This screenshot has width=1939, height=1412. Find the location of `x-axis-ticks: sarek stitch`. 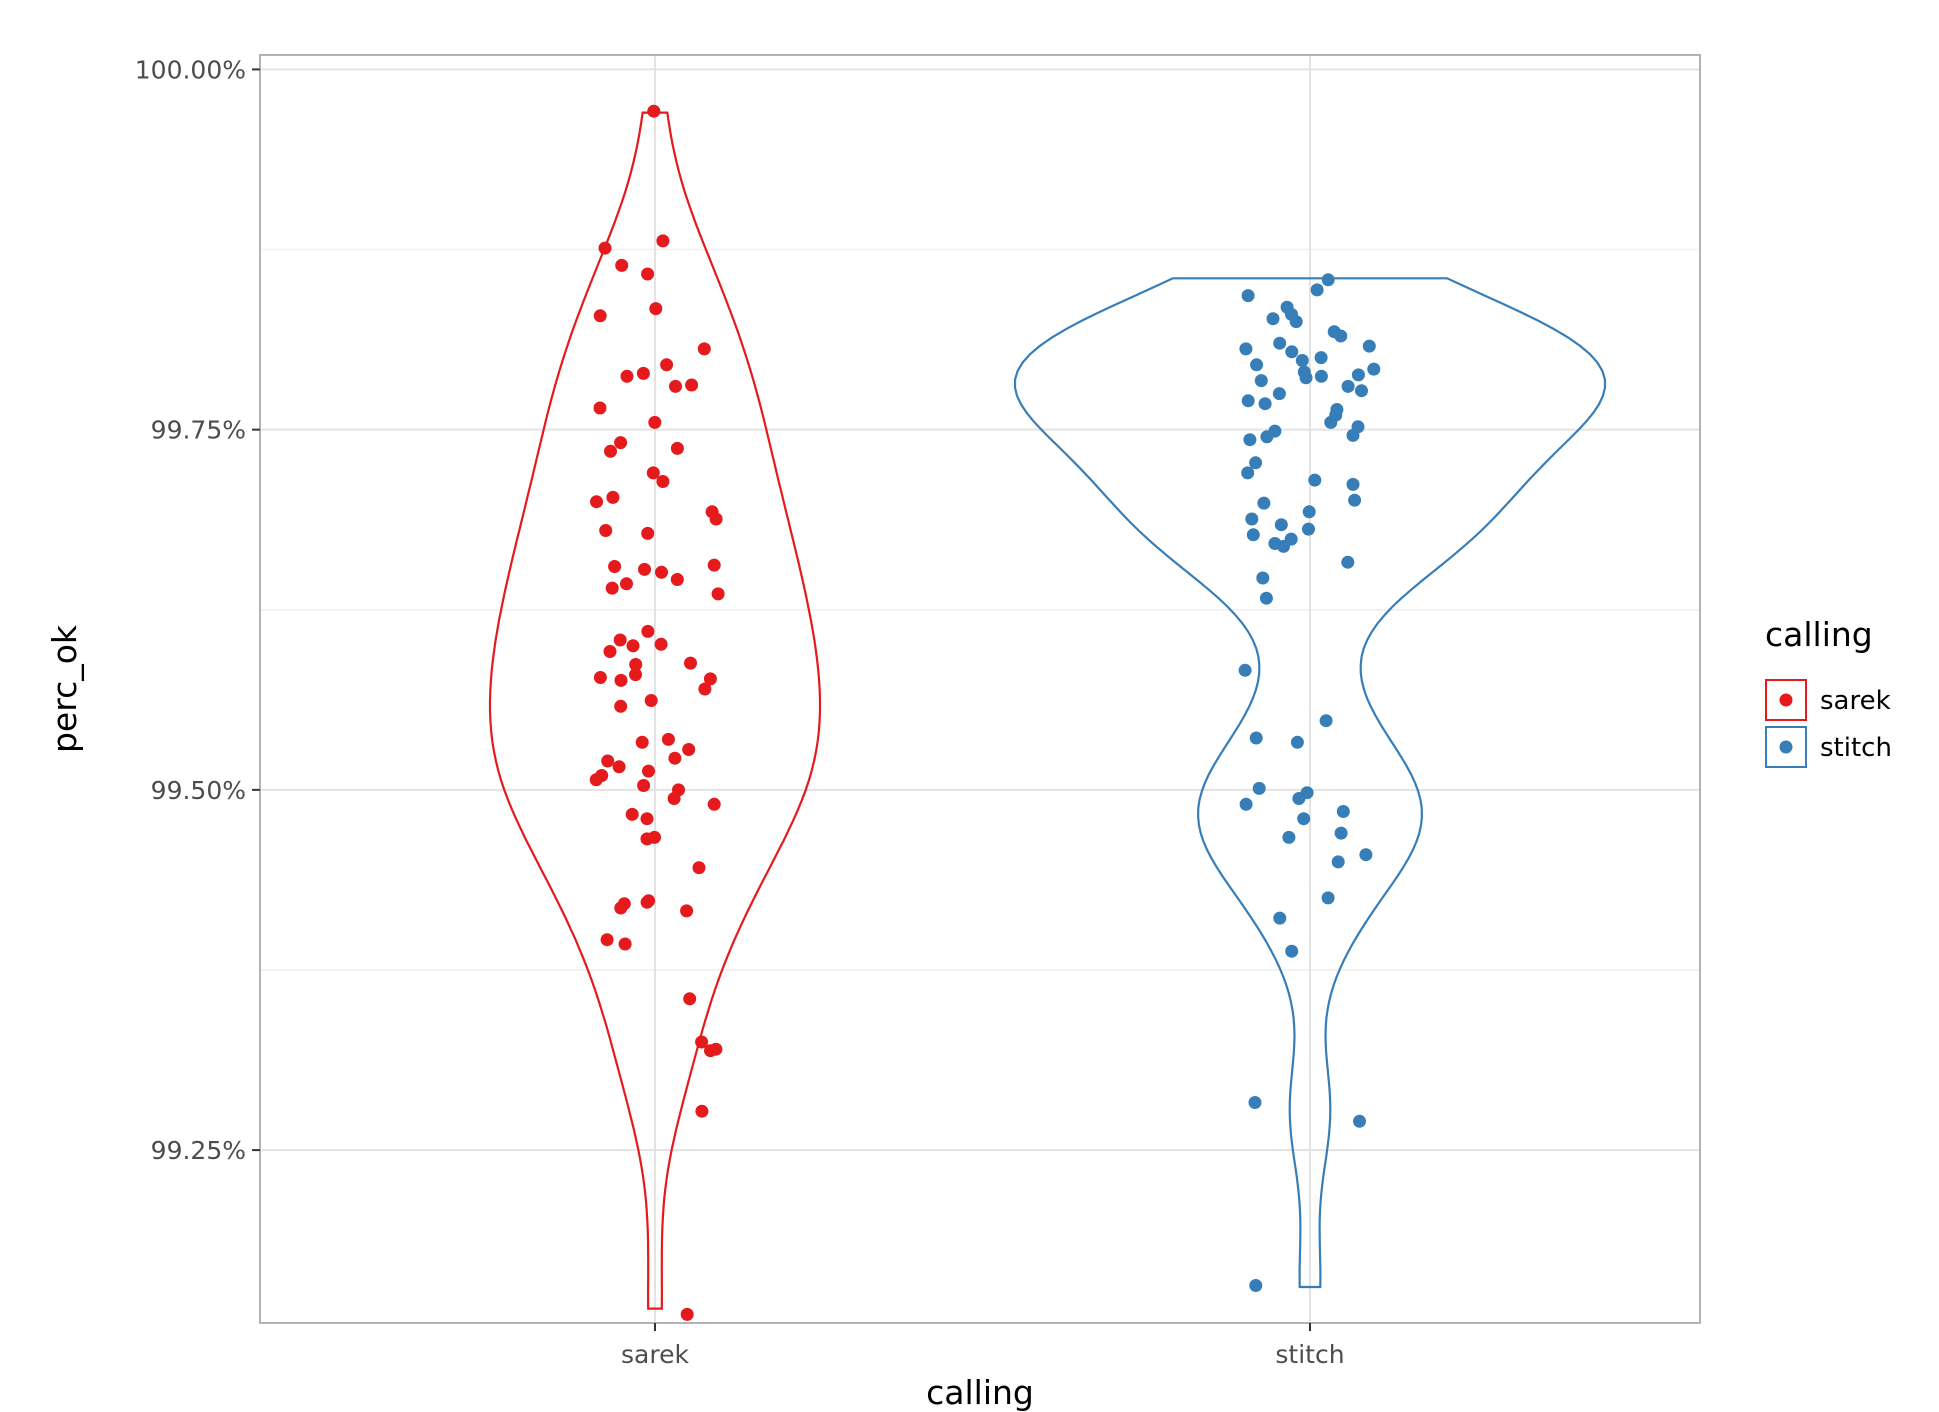

x-axis-ticks: sarek stitch is located at coordinates (983, 1346).